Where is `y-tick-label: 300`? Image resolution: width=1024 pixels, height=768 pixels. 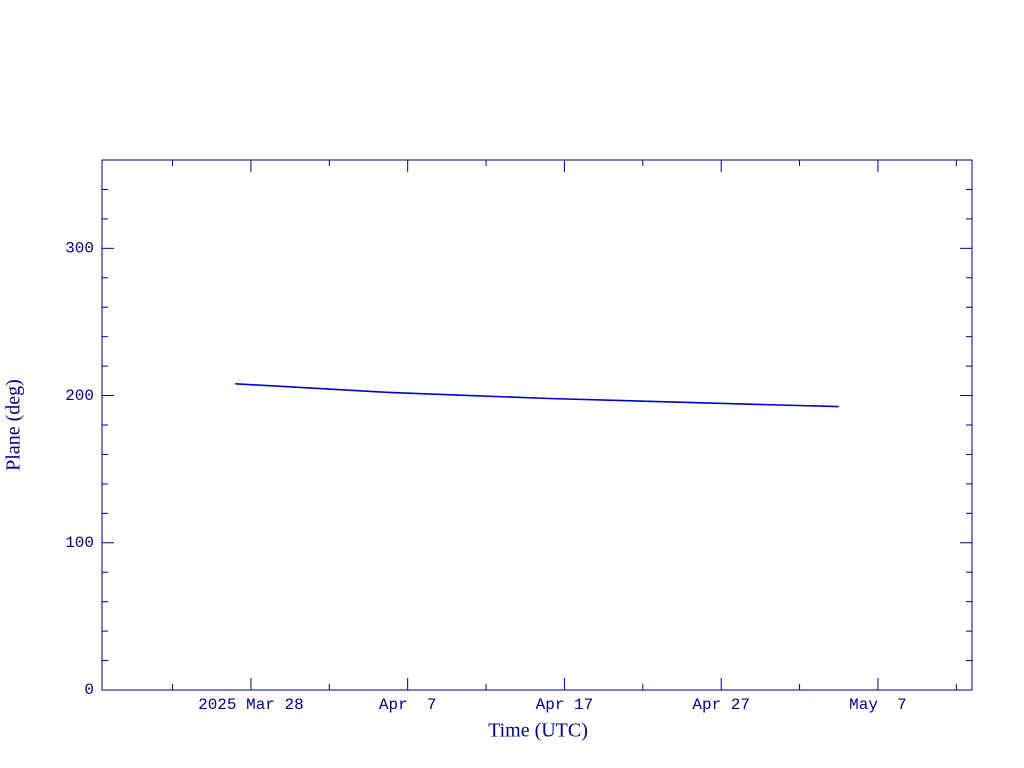 y-tick-label: 300 is located at coordinates (79, 249).